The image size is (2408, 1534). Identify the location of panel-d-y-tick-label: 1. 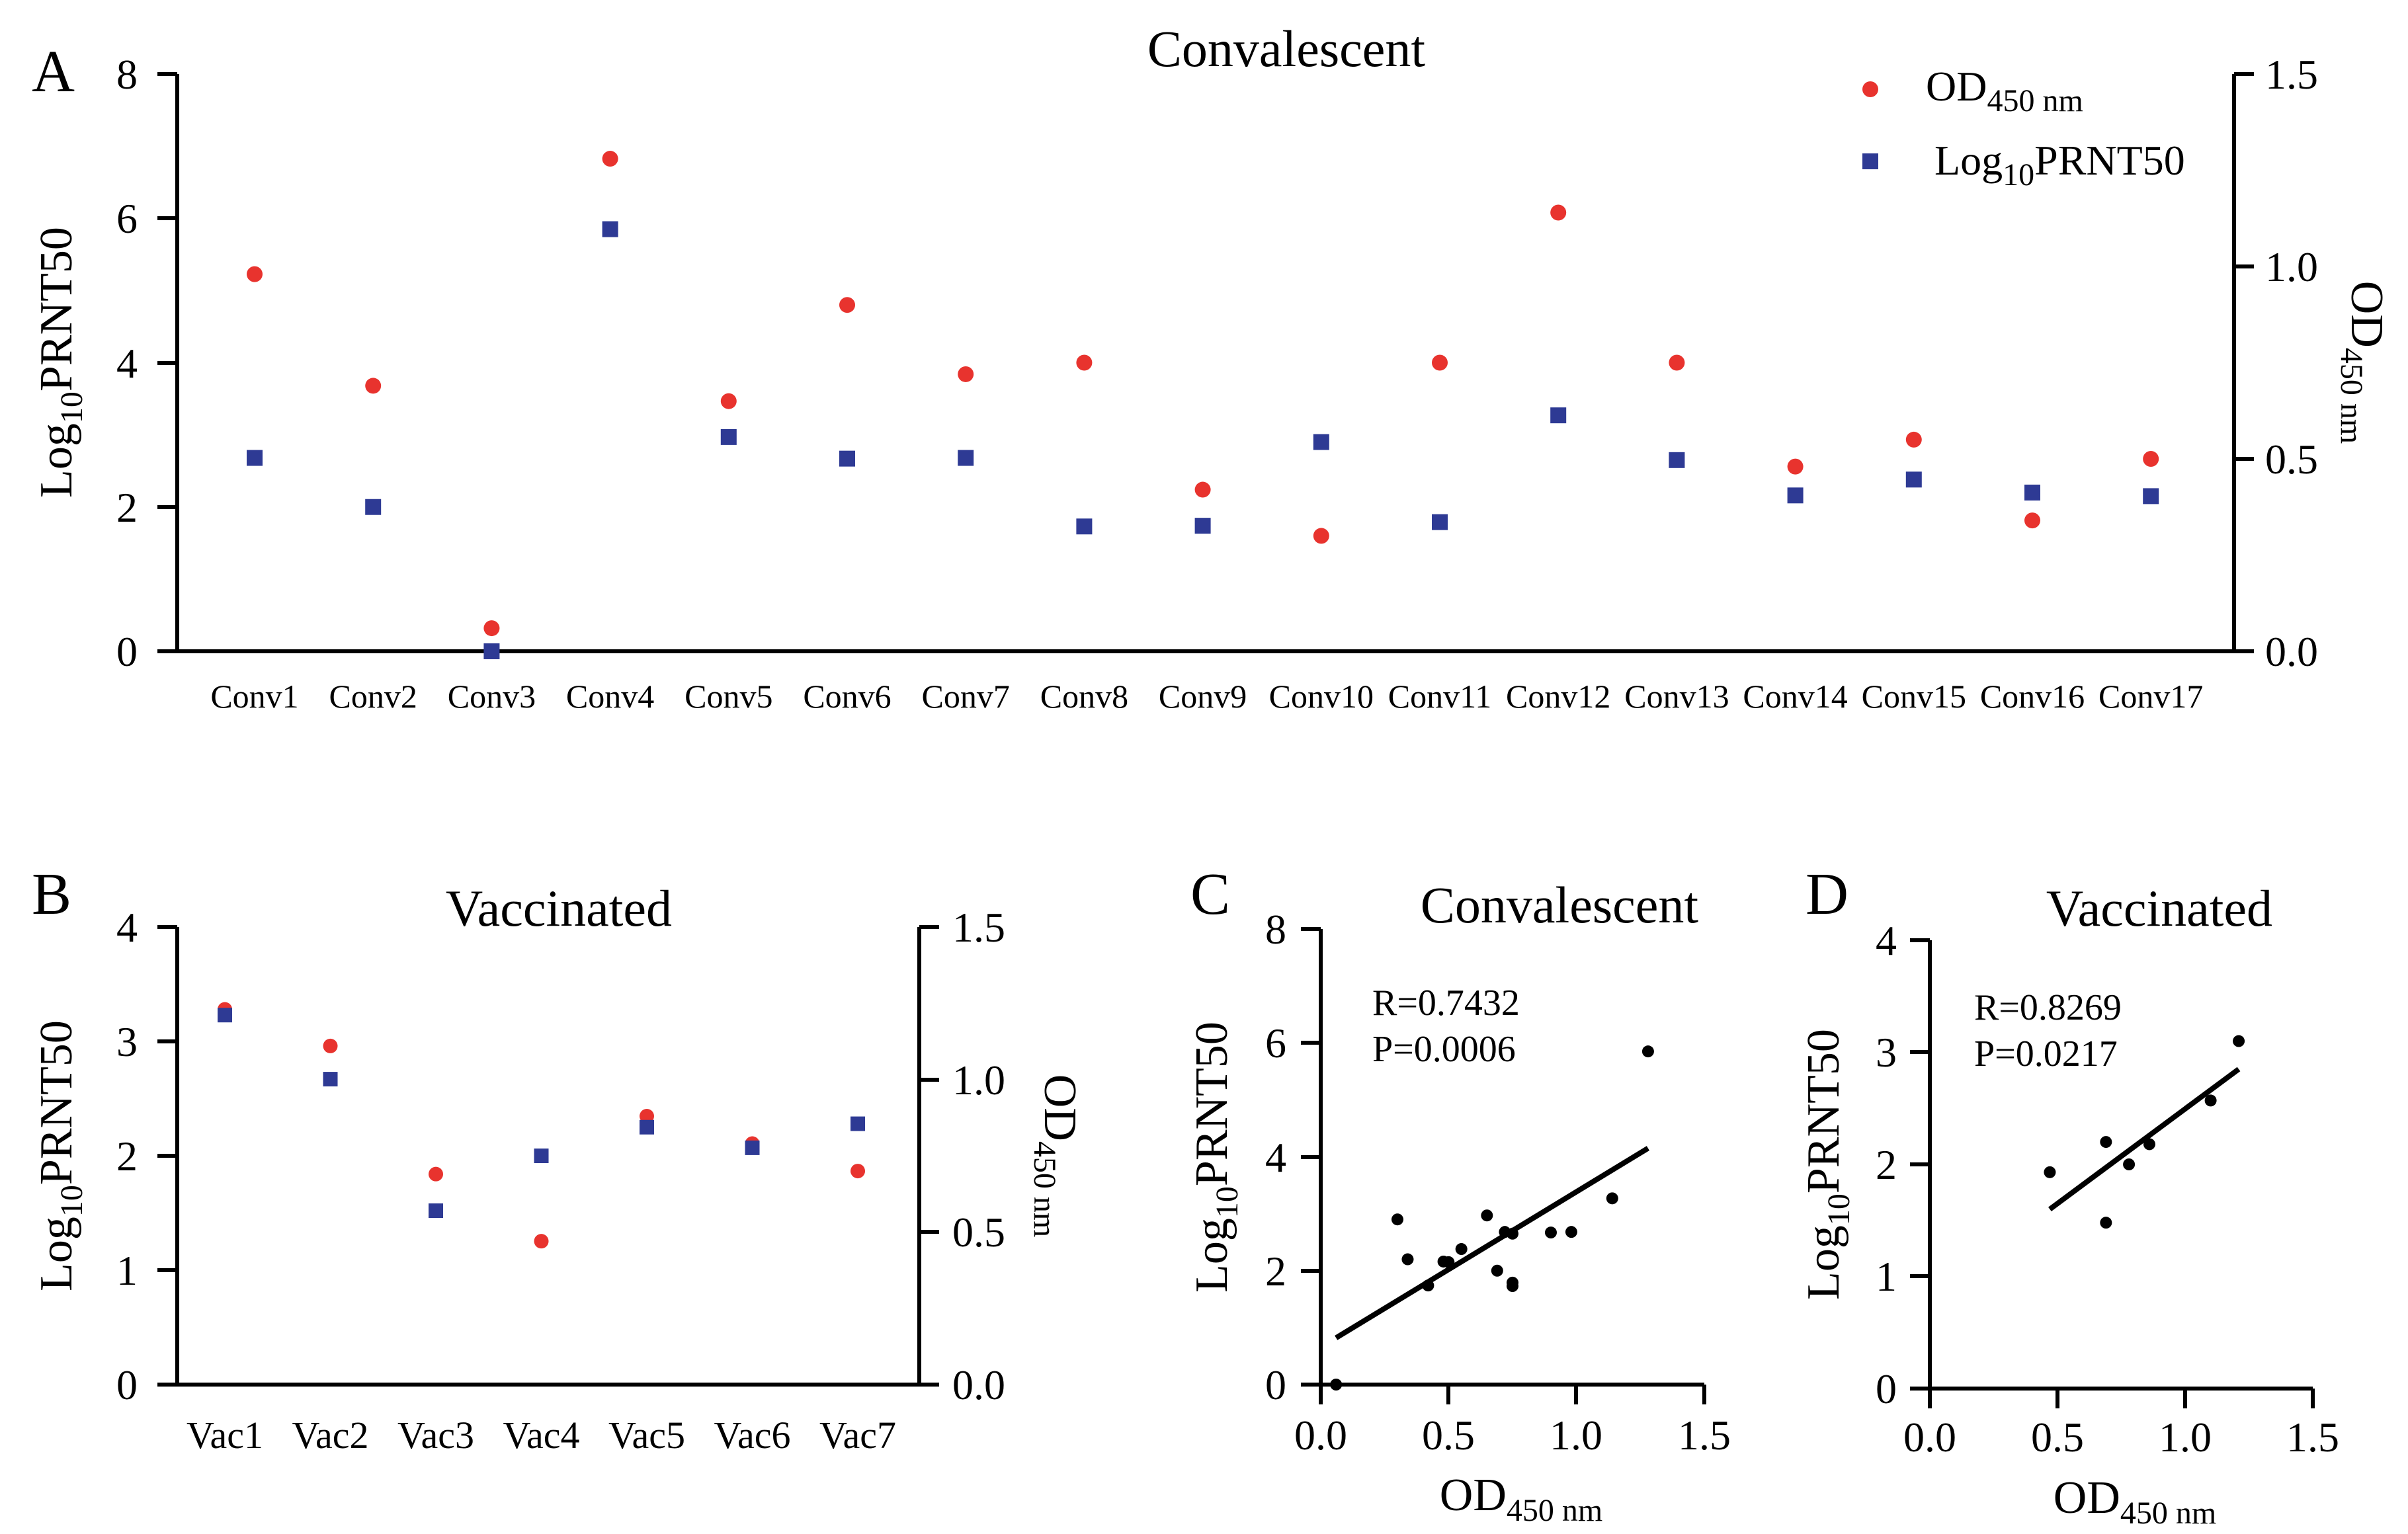
(1886, 1276).